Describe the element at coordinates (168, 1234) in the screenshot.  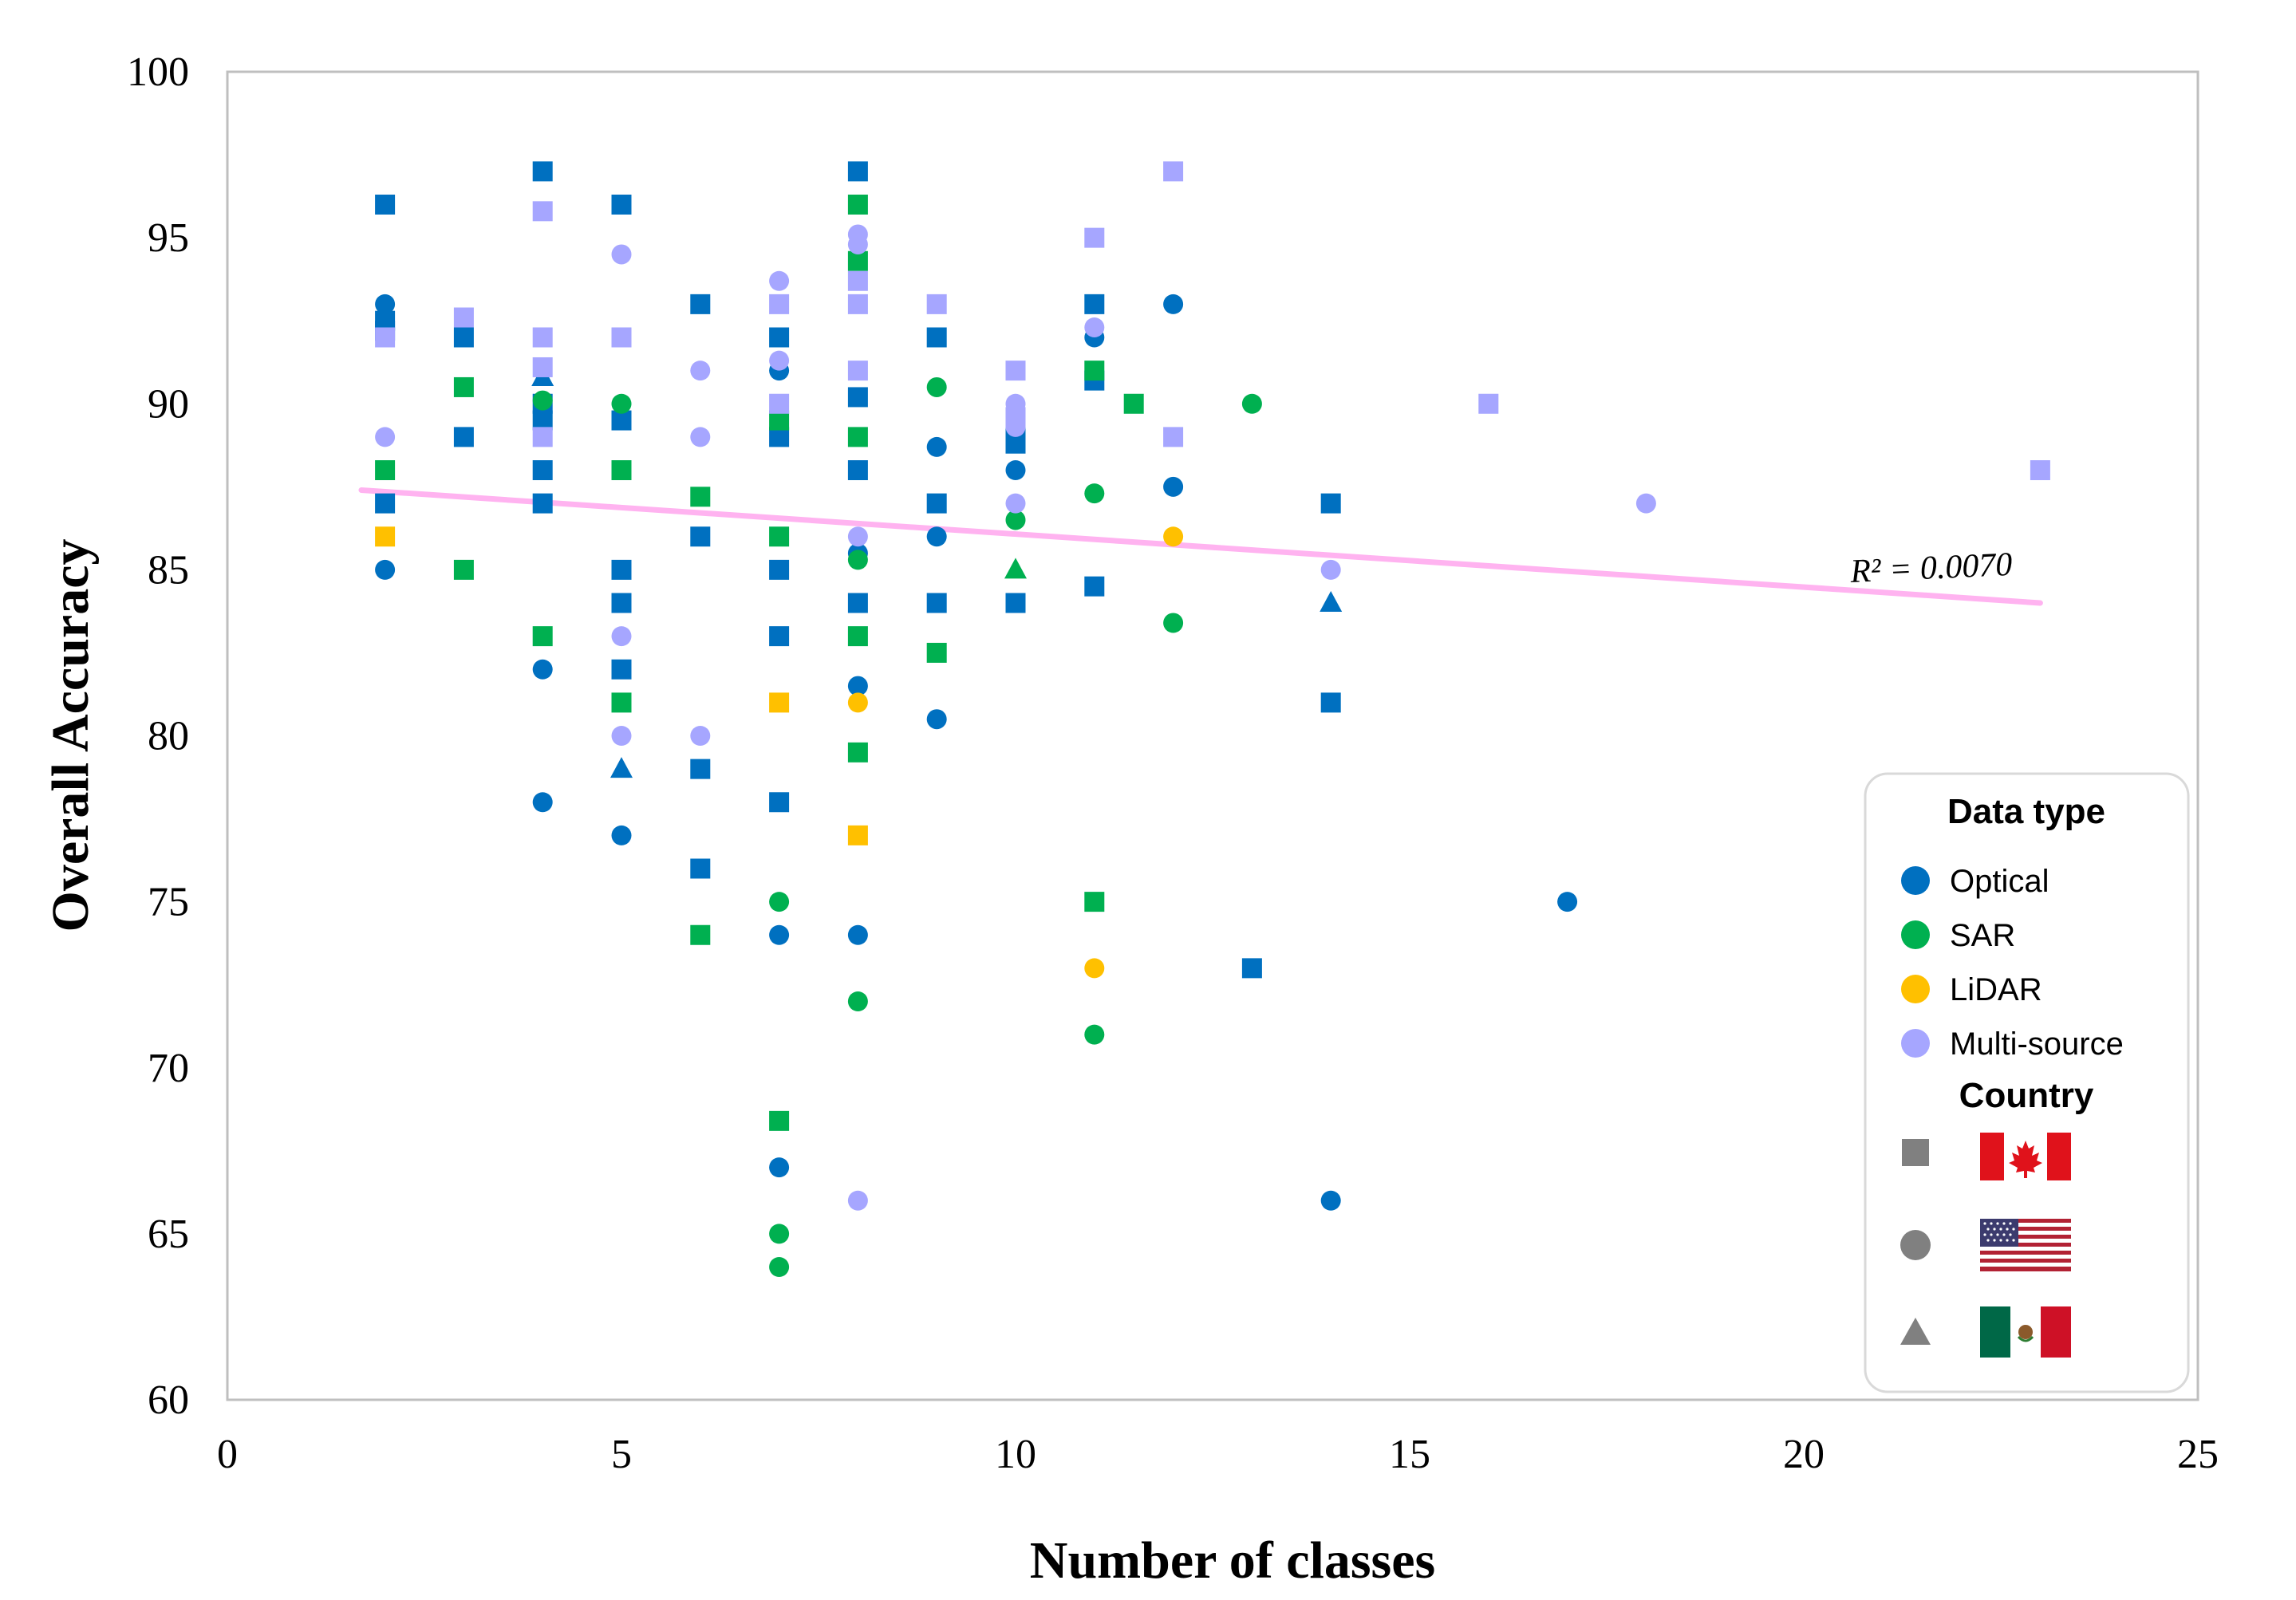
I see `y-tick-label: 65` at that location.